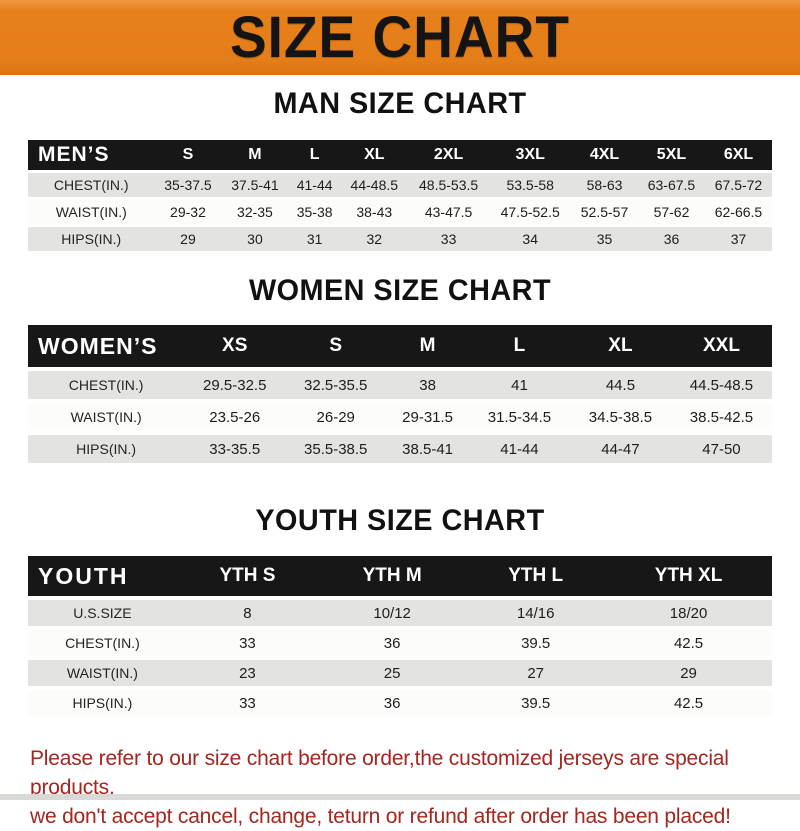 This screenshot has width=800, height=831. I want to click on size-value-cell: 35.5-38.5, so click(336, 449).